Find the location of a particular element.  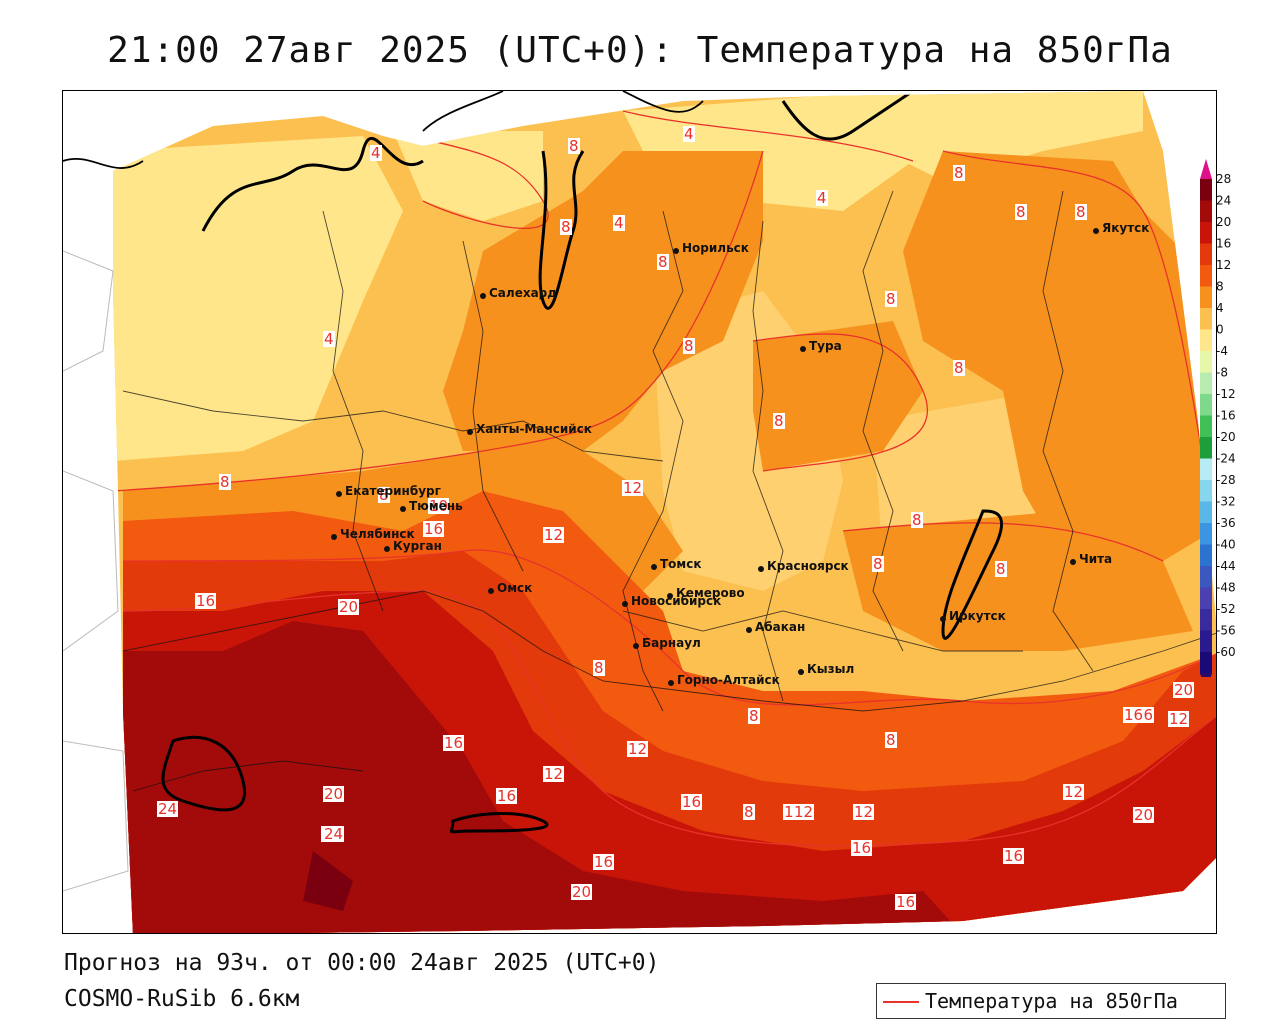

city-name: Норильск is located at coordinates (715, 248).